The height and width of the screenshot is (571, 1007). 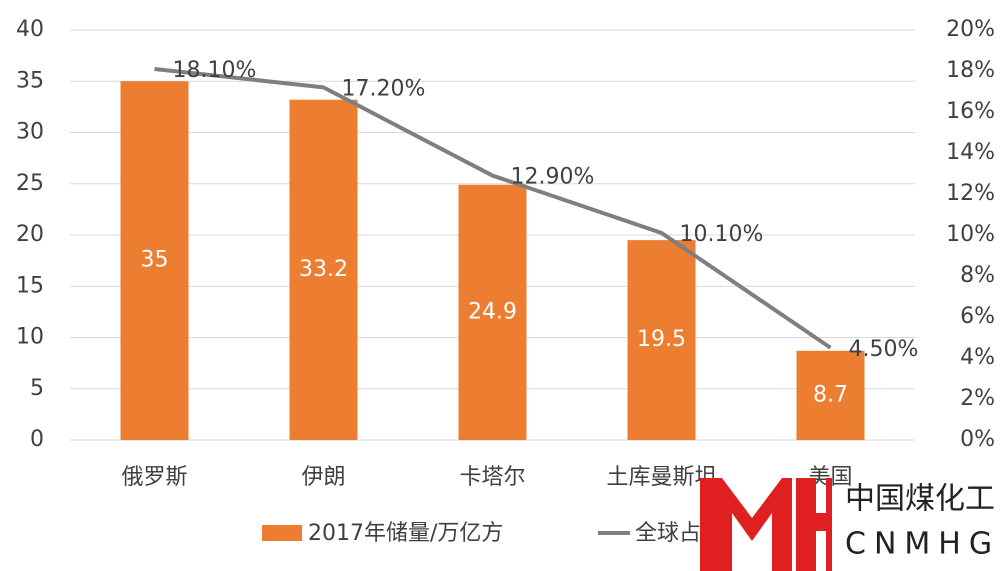 What do you see at coordinates (30, 285) in the screenshot?
I see `y-tick-label: 15` at bounding box center [30, 285].